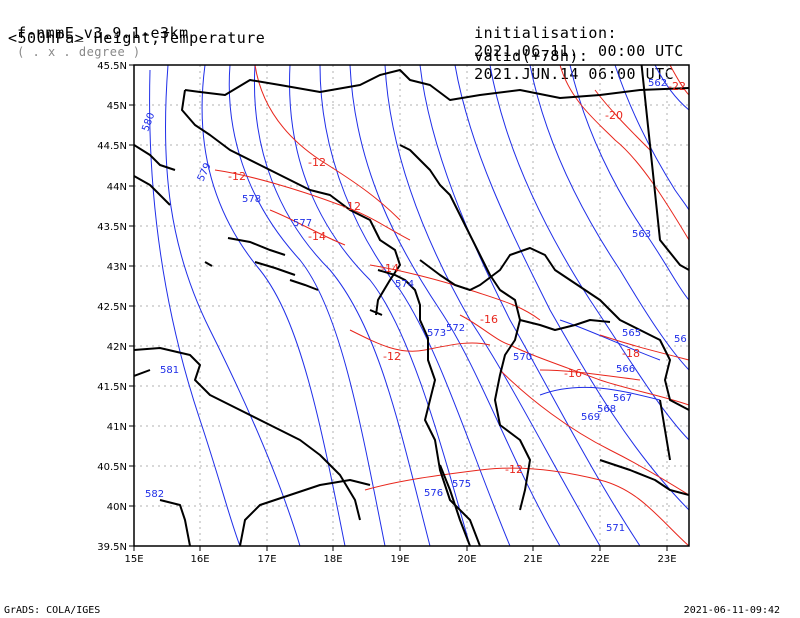 This screenshot has width=800, height=618. I want to click on longitude-labels: 15E 16E 17E 18E 19E 20E 21E 22E 23E, so click(400, 559).